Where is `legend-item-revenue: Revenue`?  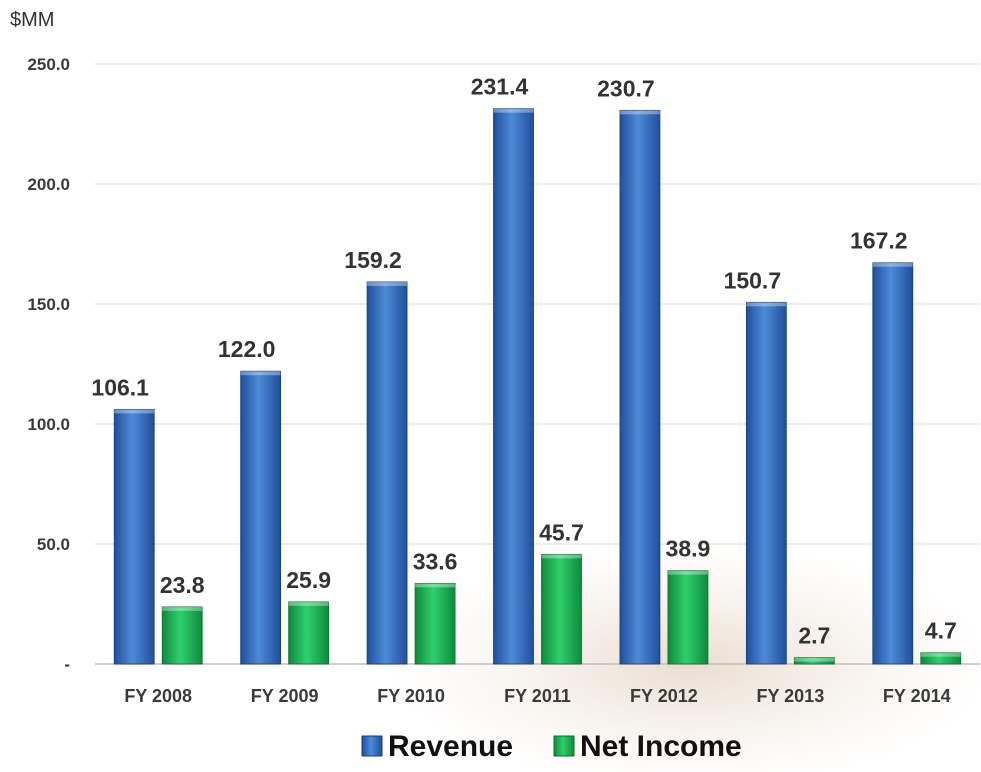 legend-item-revenue: Revenue is located at coordinates (437, 746).